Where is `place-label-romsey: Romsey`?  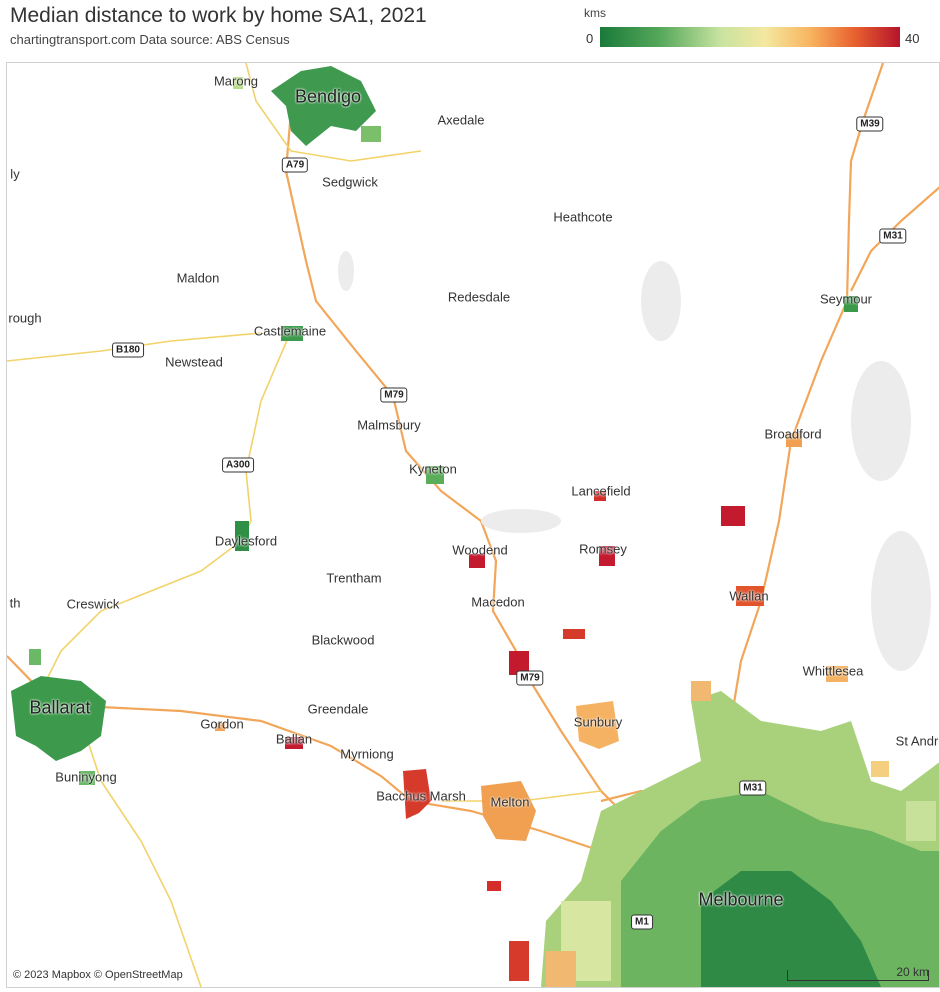 place-label-romsey: Romsey is located at coordinates (603, 549).